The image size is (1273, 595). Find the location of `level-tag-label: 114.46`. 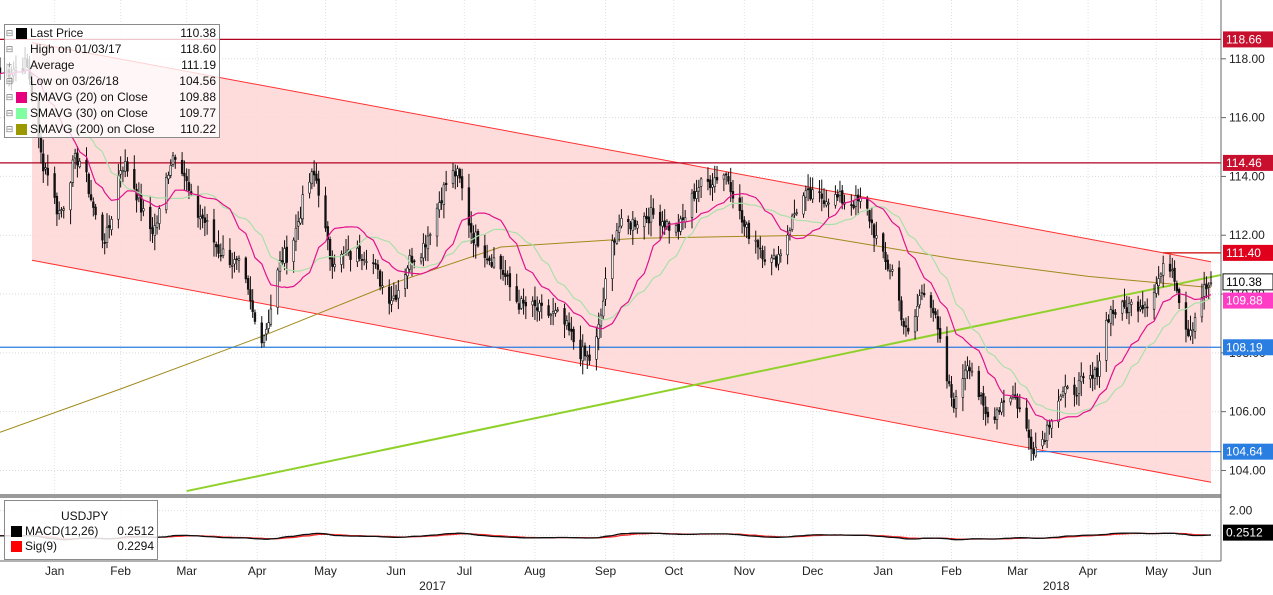

level-tag-label: 114.46 is located at coordinates (1244, 163).